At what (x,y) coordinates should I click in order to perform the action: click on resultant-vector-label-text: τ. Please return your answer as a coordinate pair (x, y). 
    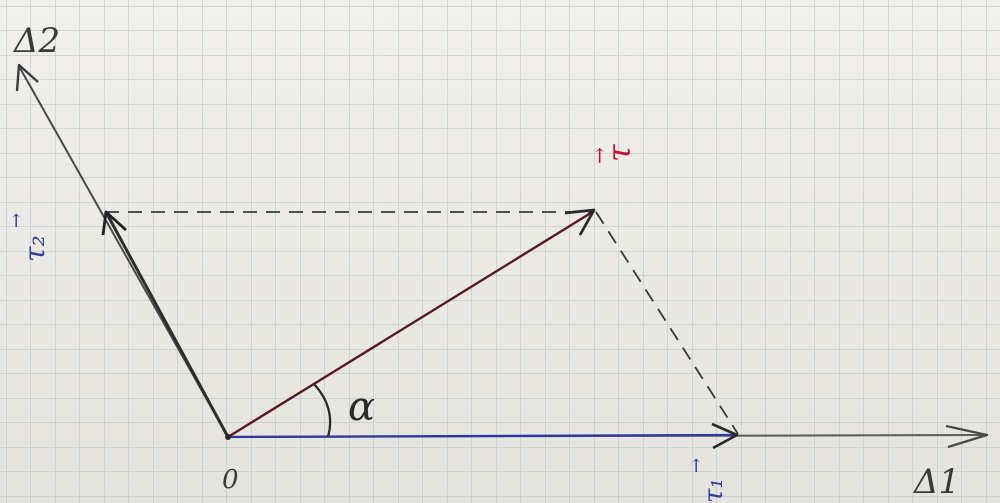
    Looking at the image, I should click on (619, 152).